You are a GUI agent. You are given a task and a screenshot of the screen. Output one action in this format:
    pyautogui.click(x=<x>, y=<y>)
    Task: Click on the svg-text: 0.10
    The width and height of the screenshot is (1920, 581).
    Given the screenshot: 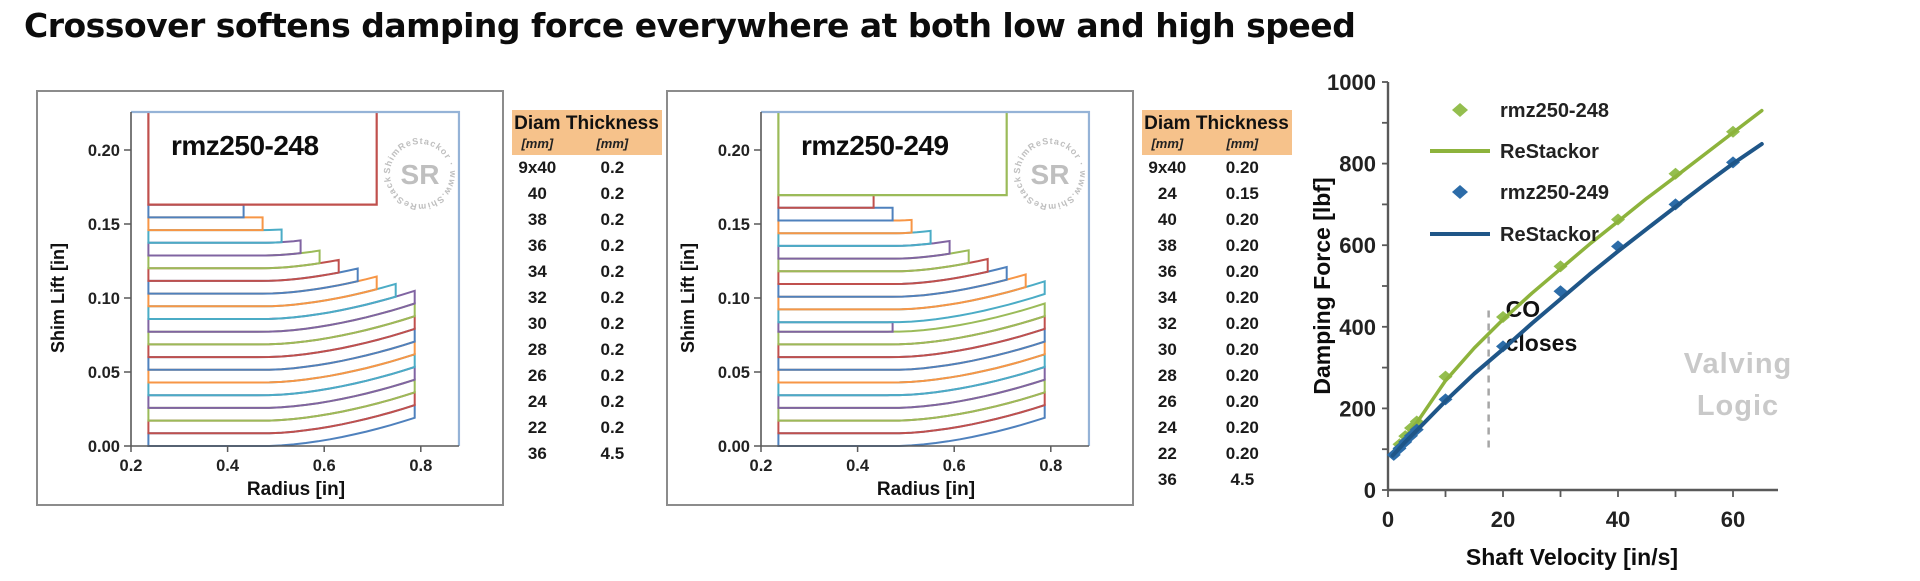 What is the action you would take?
    pyautogui.click(x=734, y=299)
    